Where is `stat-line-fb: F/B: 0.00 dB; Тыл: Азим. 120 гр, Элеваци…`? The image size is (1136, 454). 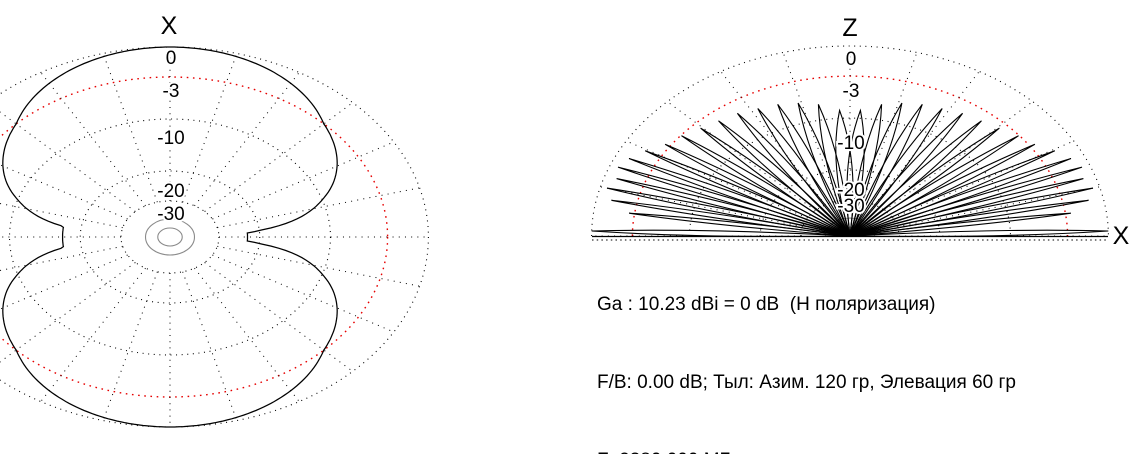
stat-line-fb: F/B: 0.00 dB; Тыл: Азим. 120 гр, Элеваци… is located at coordinates (806, 382).